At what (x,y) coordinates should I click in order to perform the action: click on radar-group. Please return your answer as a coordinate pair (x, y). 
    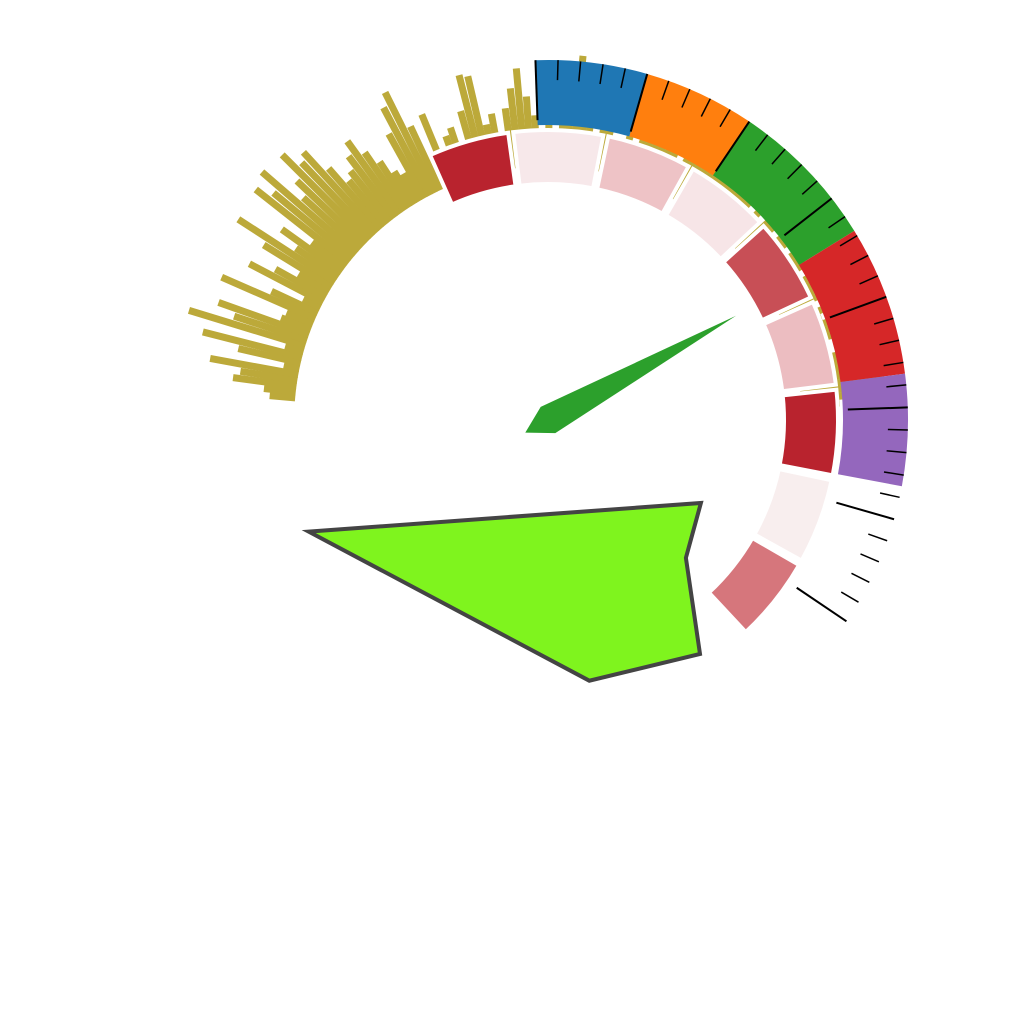
    Looking at the image, I should click on (502, 591).